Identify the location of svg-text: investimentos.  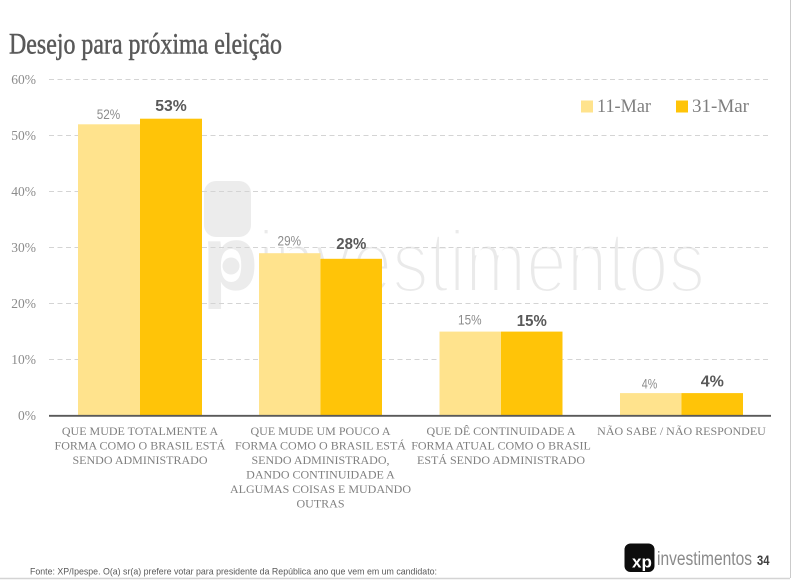
(704, 559).